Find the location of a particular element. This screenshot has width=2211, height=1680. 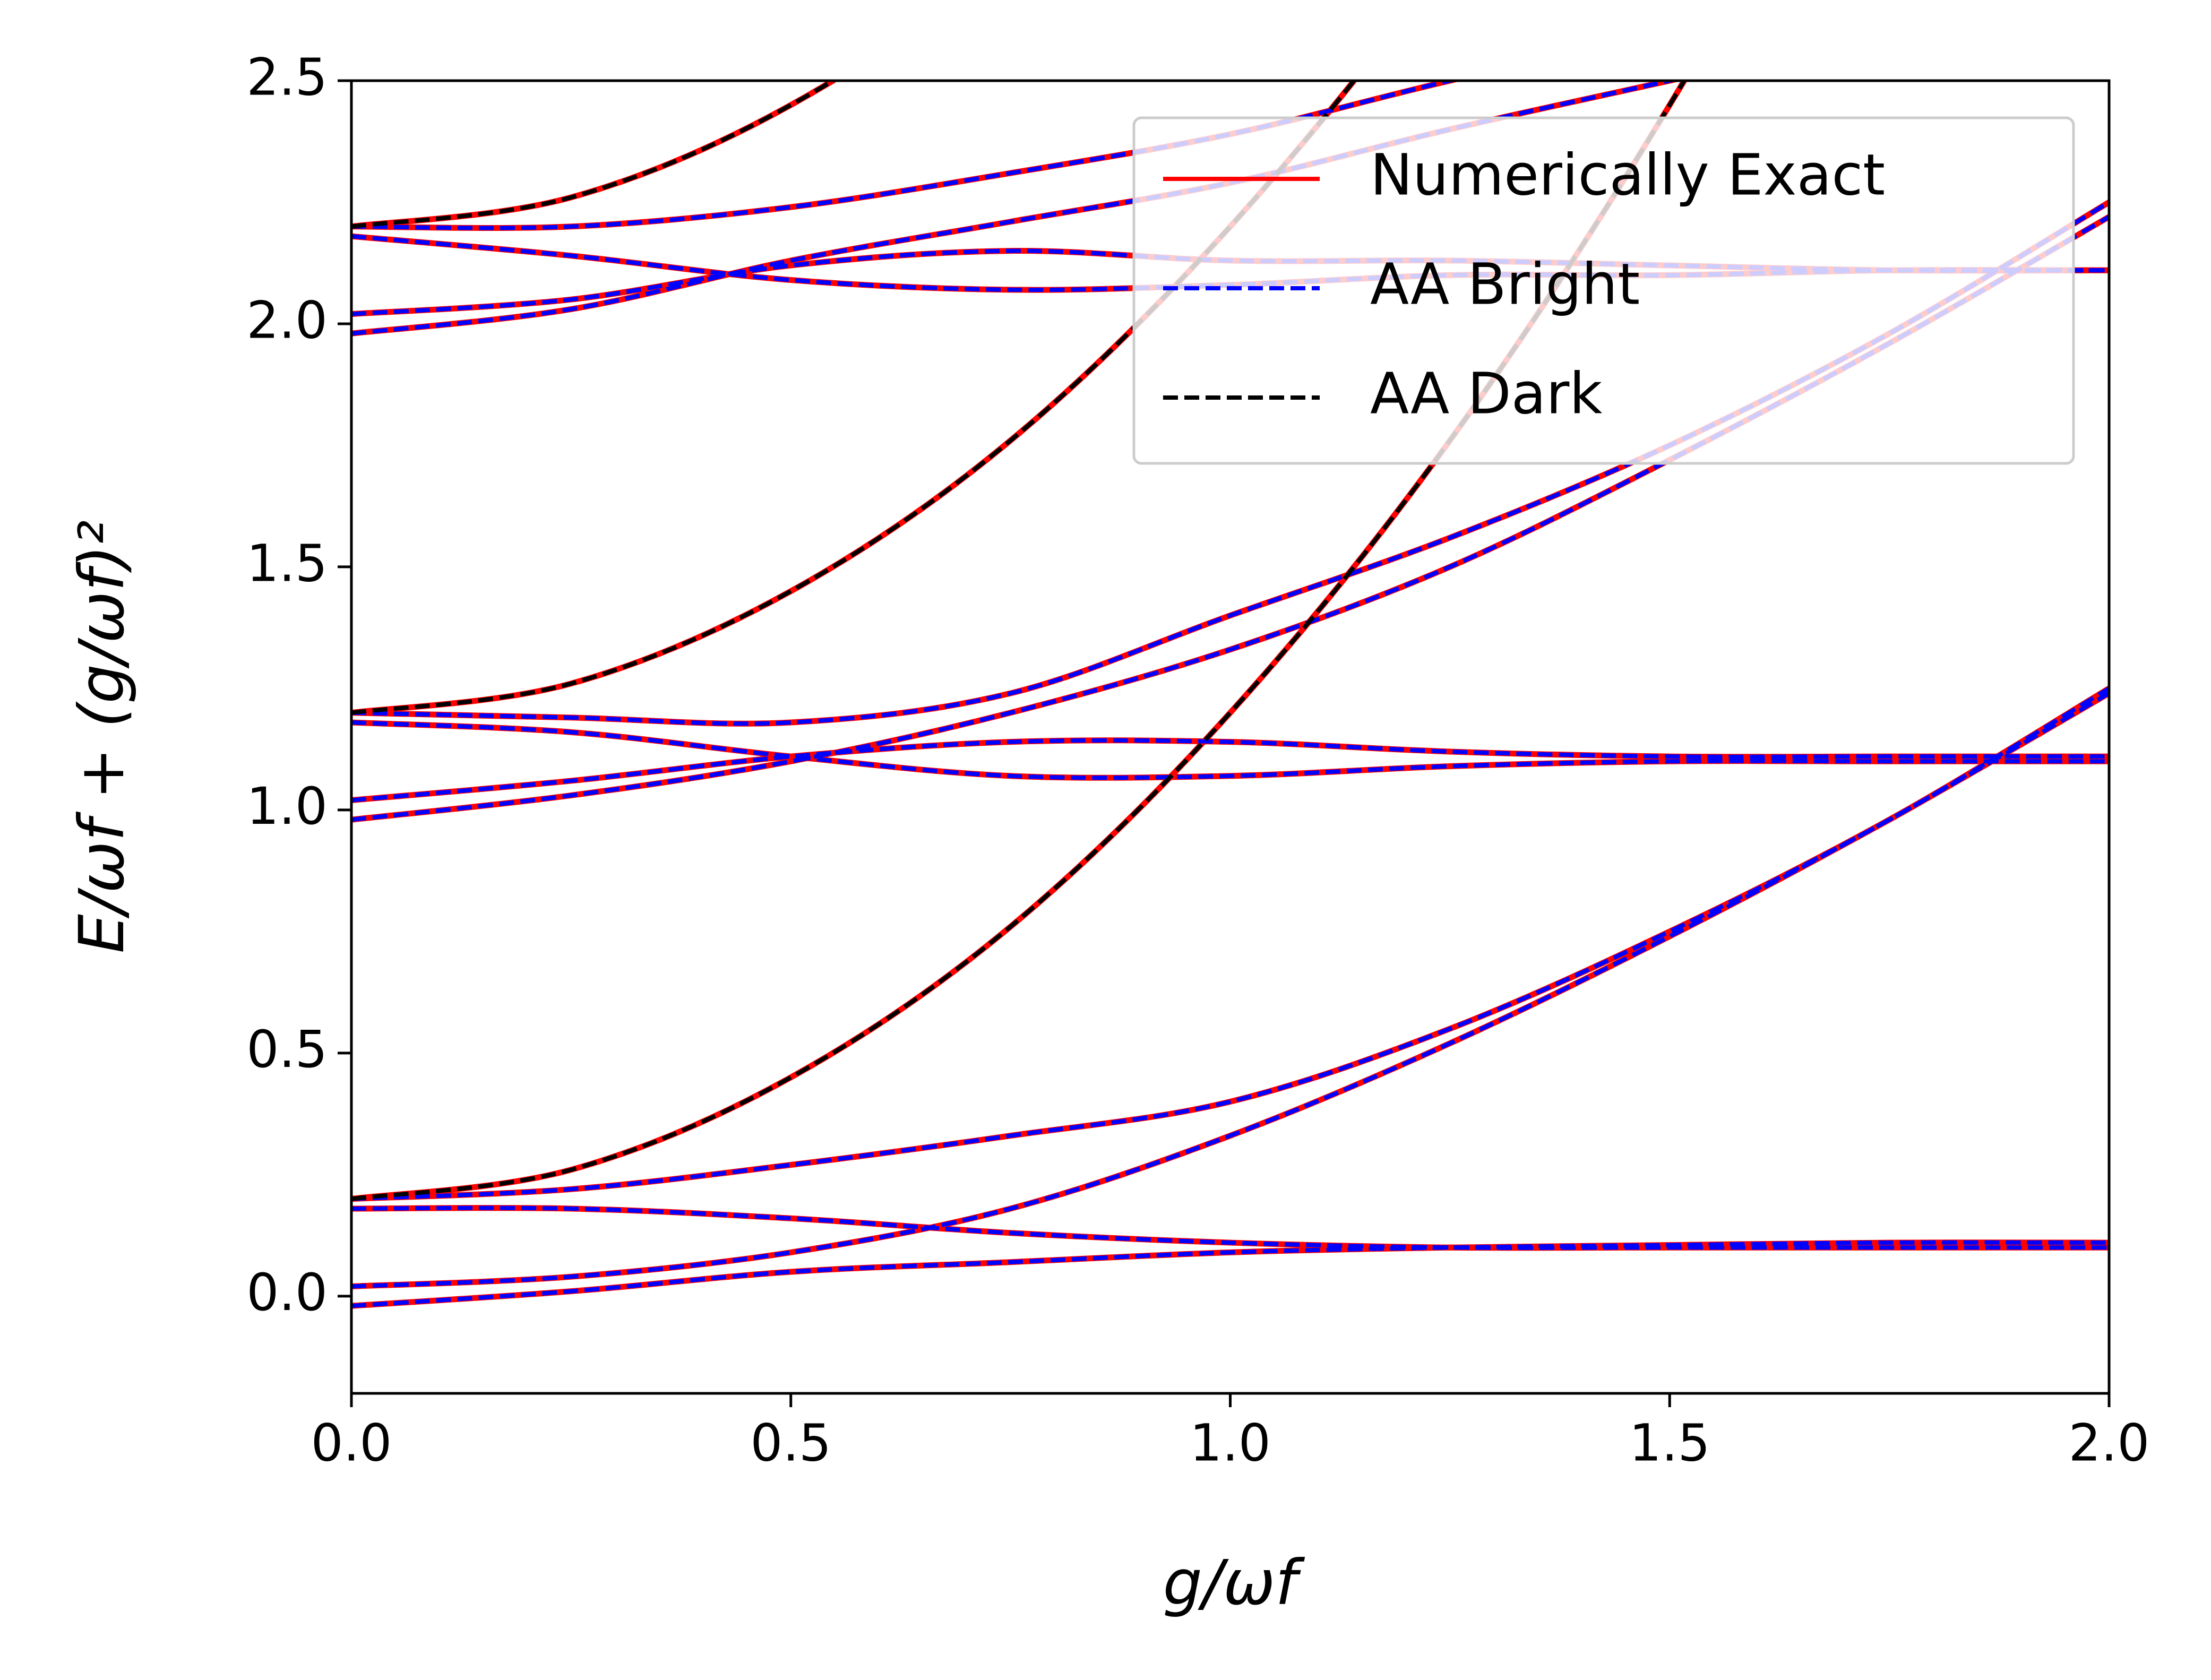

y-tick-label: 2.0 is located at coordinates (287, 320).